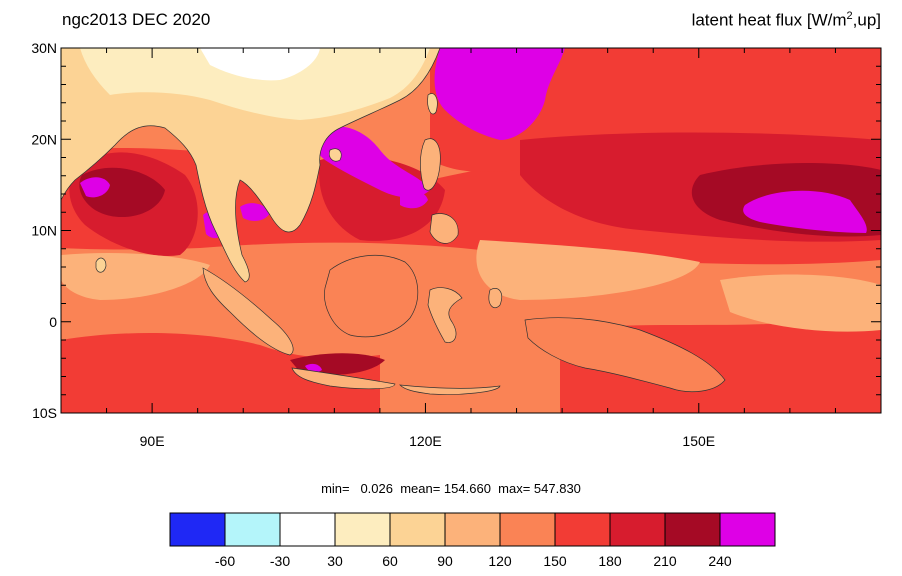 This screenshot has width=902, height=576. I want to click on x-tick-label: 120E, so click(425, 441).